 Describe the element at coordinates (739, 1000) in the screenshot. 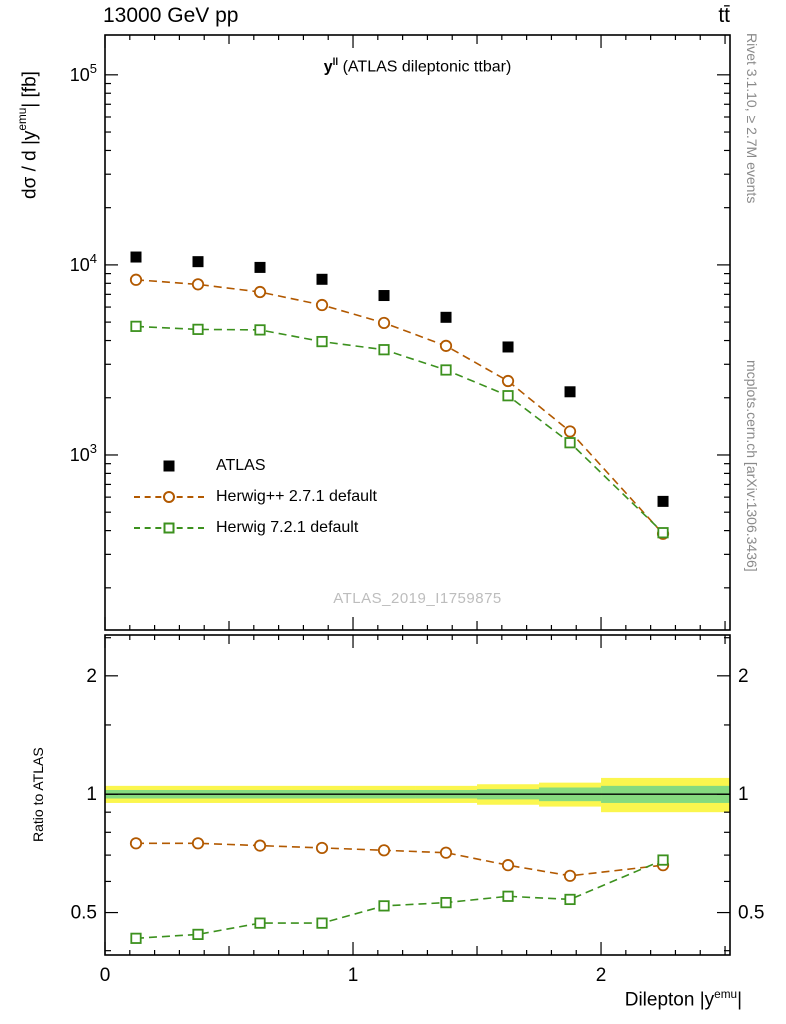

I see `x-axis-label-suffix: |` at that location.